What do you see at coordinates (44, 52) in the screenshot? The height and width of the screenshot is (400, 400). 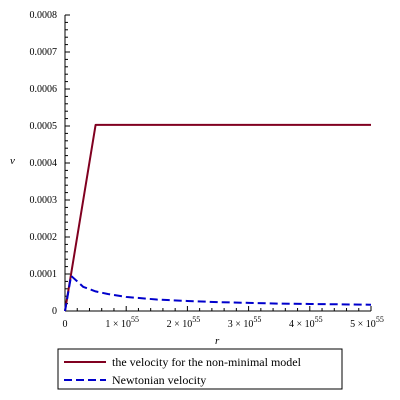 I see `y-tick-label: 0.0007` at bounding box center [44, 52].